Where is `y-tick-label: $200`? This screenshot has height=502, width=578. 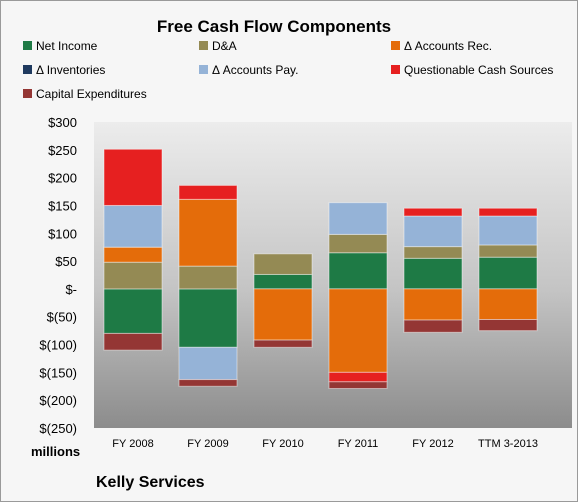 y-tick-label: $200 is located at coordinates (62, 178).